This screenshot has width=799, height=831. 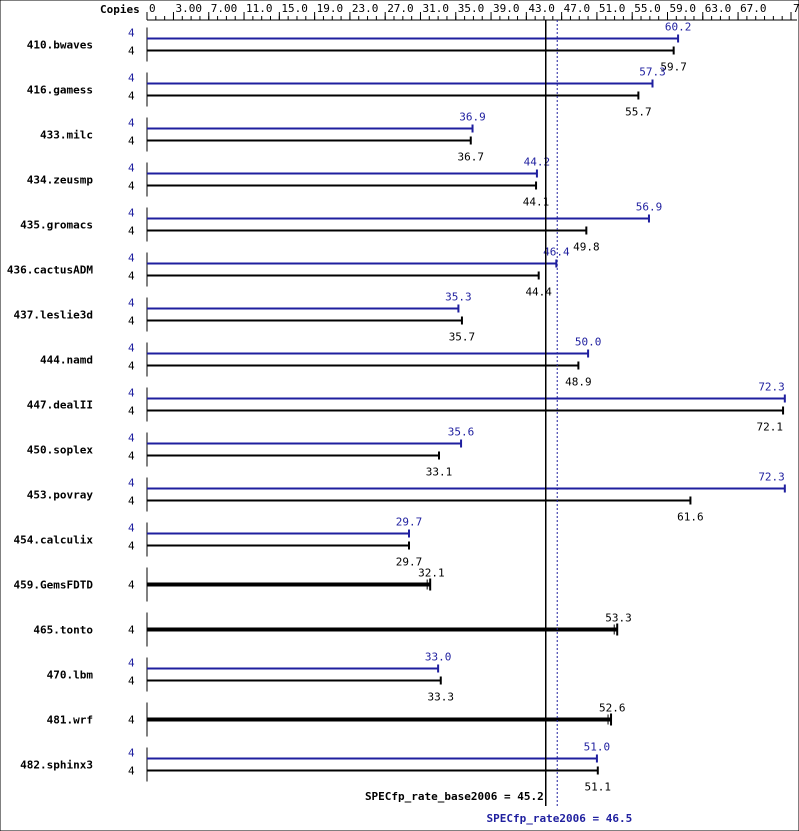 I want to click on benchmark-name: 482.sphinx3, so click(x=56, y=765).